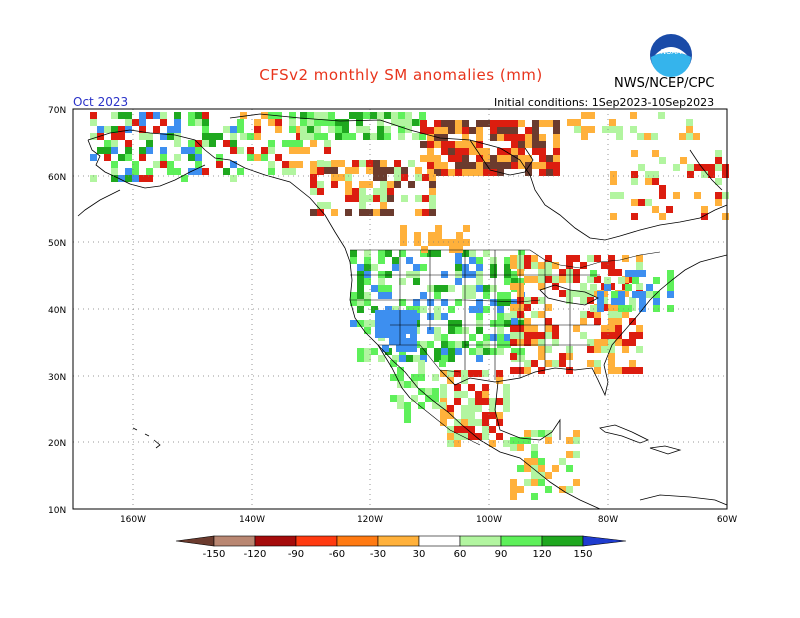 This screenshot has height=618, width=800. What do you see at coordinates (664, 83) in the screenshot?
I see `agency-label: NWS/NCEP/CPC` at bounding box center [664, 83].